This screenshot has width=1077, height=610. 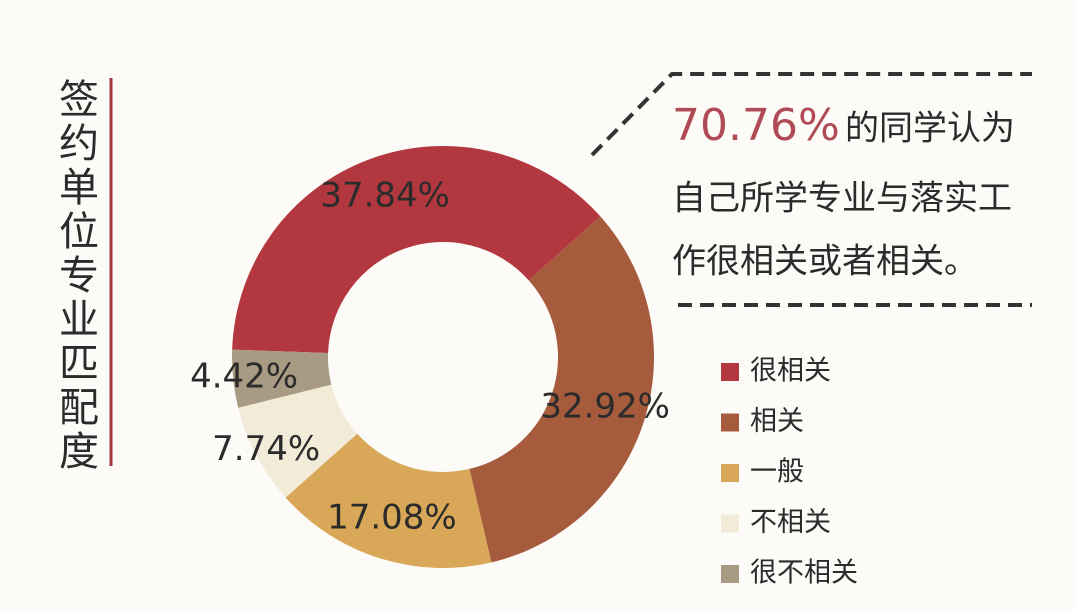 I want to click on annotation-text: 作很相关或者相关。, so click(x=825, y=262).